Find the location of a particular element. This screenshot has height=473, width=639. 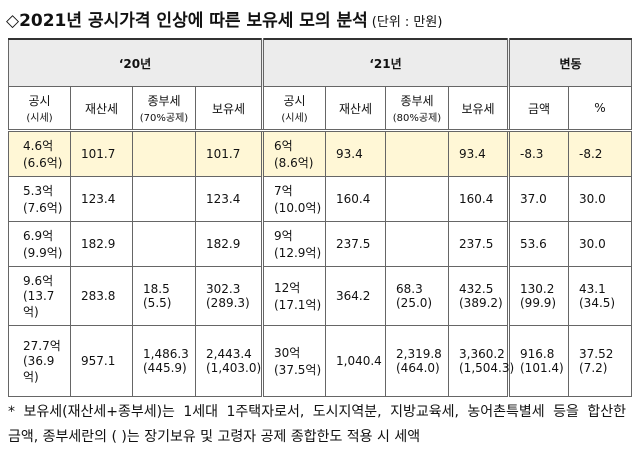

cell-line: (25.0) is located at coordinates (414, 303).